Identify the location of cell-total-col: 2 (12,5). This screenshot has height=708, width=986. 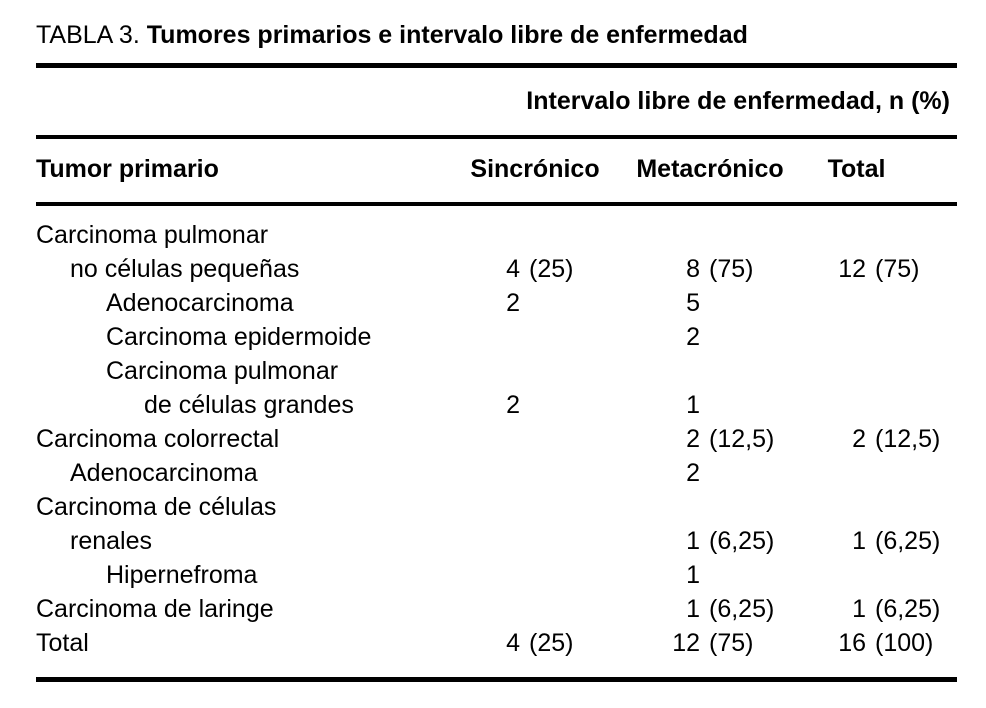
(878, 439).